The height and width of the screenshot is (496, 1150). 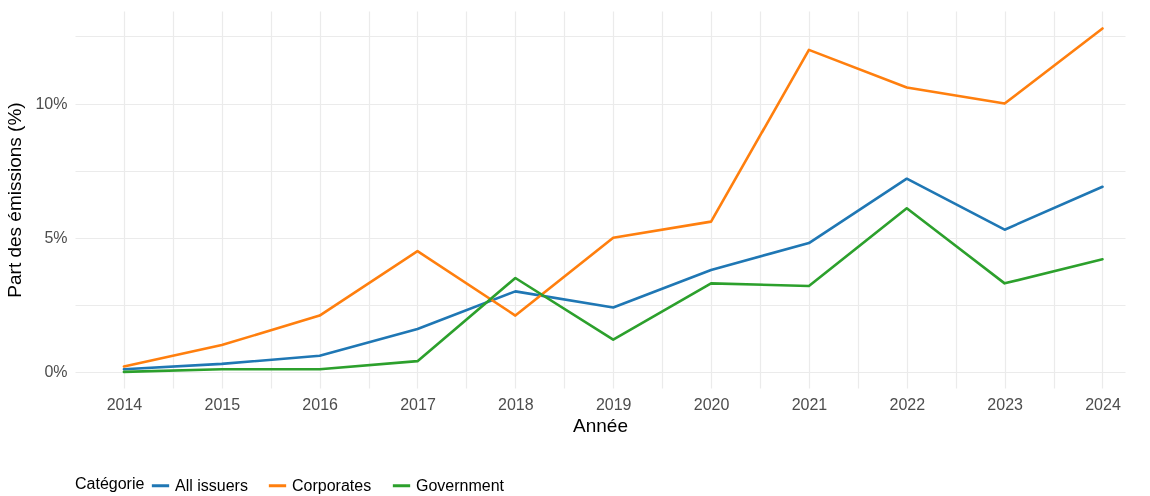 I want to click on x-tick-label: 2015, so click(x=222, y=404).